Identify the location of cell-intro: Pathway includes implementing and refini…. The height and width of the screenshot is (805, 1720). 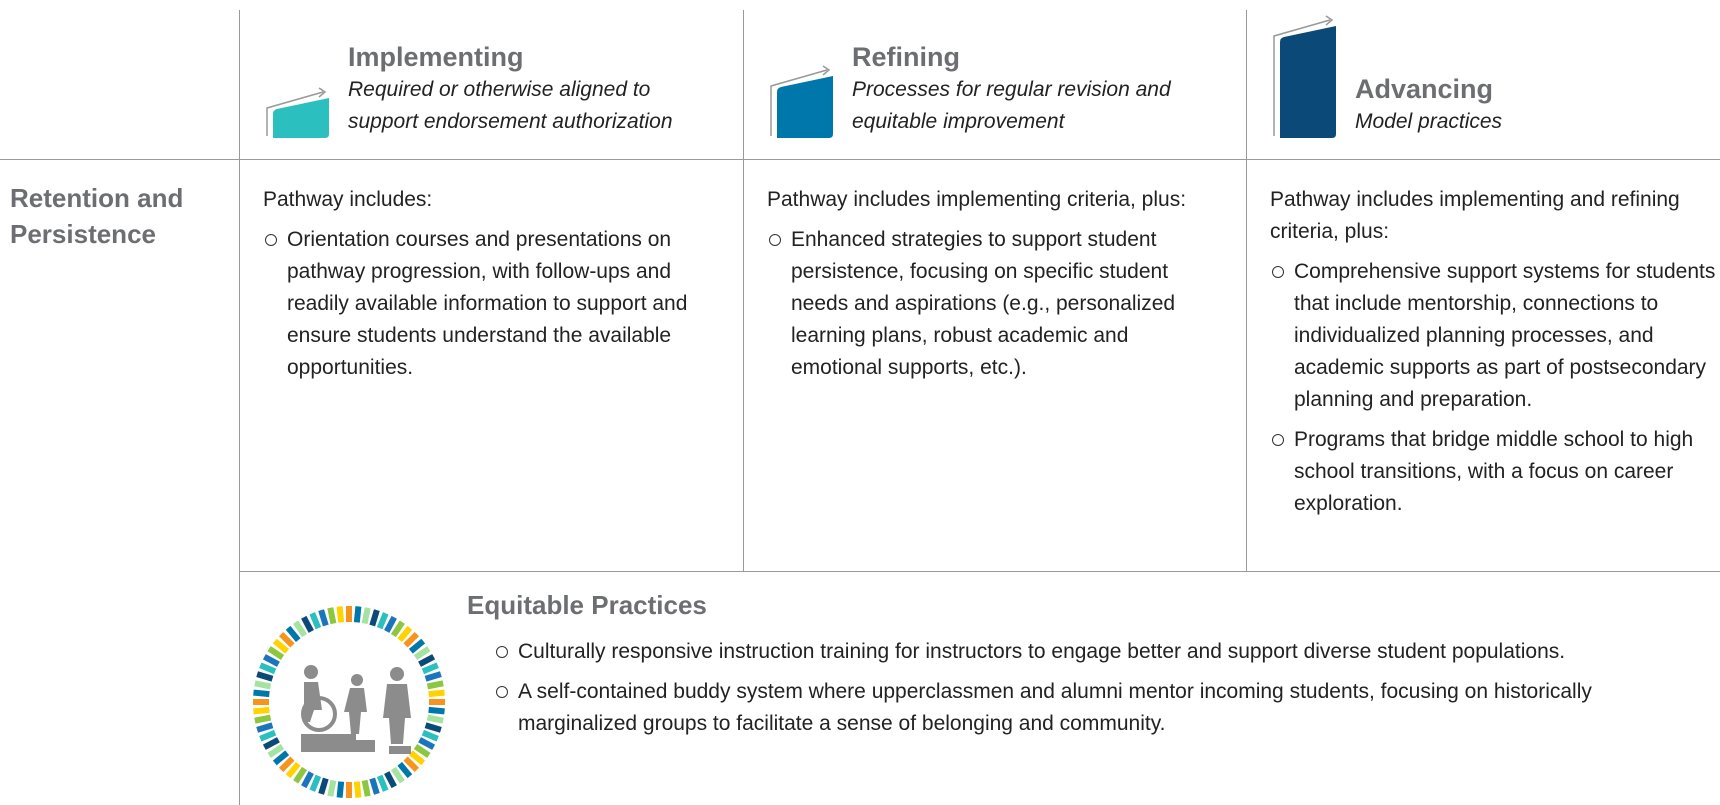
(1475, 215).